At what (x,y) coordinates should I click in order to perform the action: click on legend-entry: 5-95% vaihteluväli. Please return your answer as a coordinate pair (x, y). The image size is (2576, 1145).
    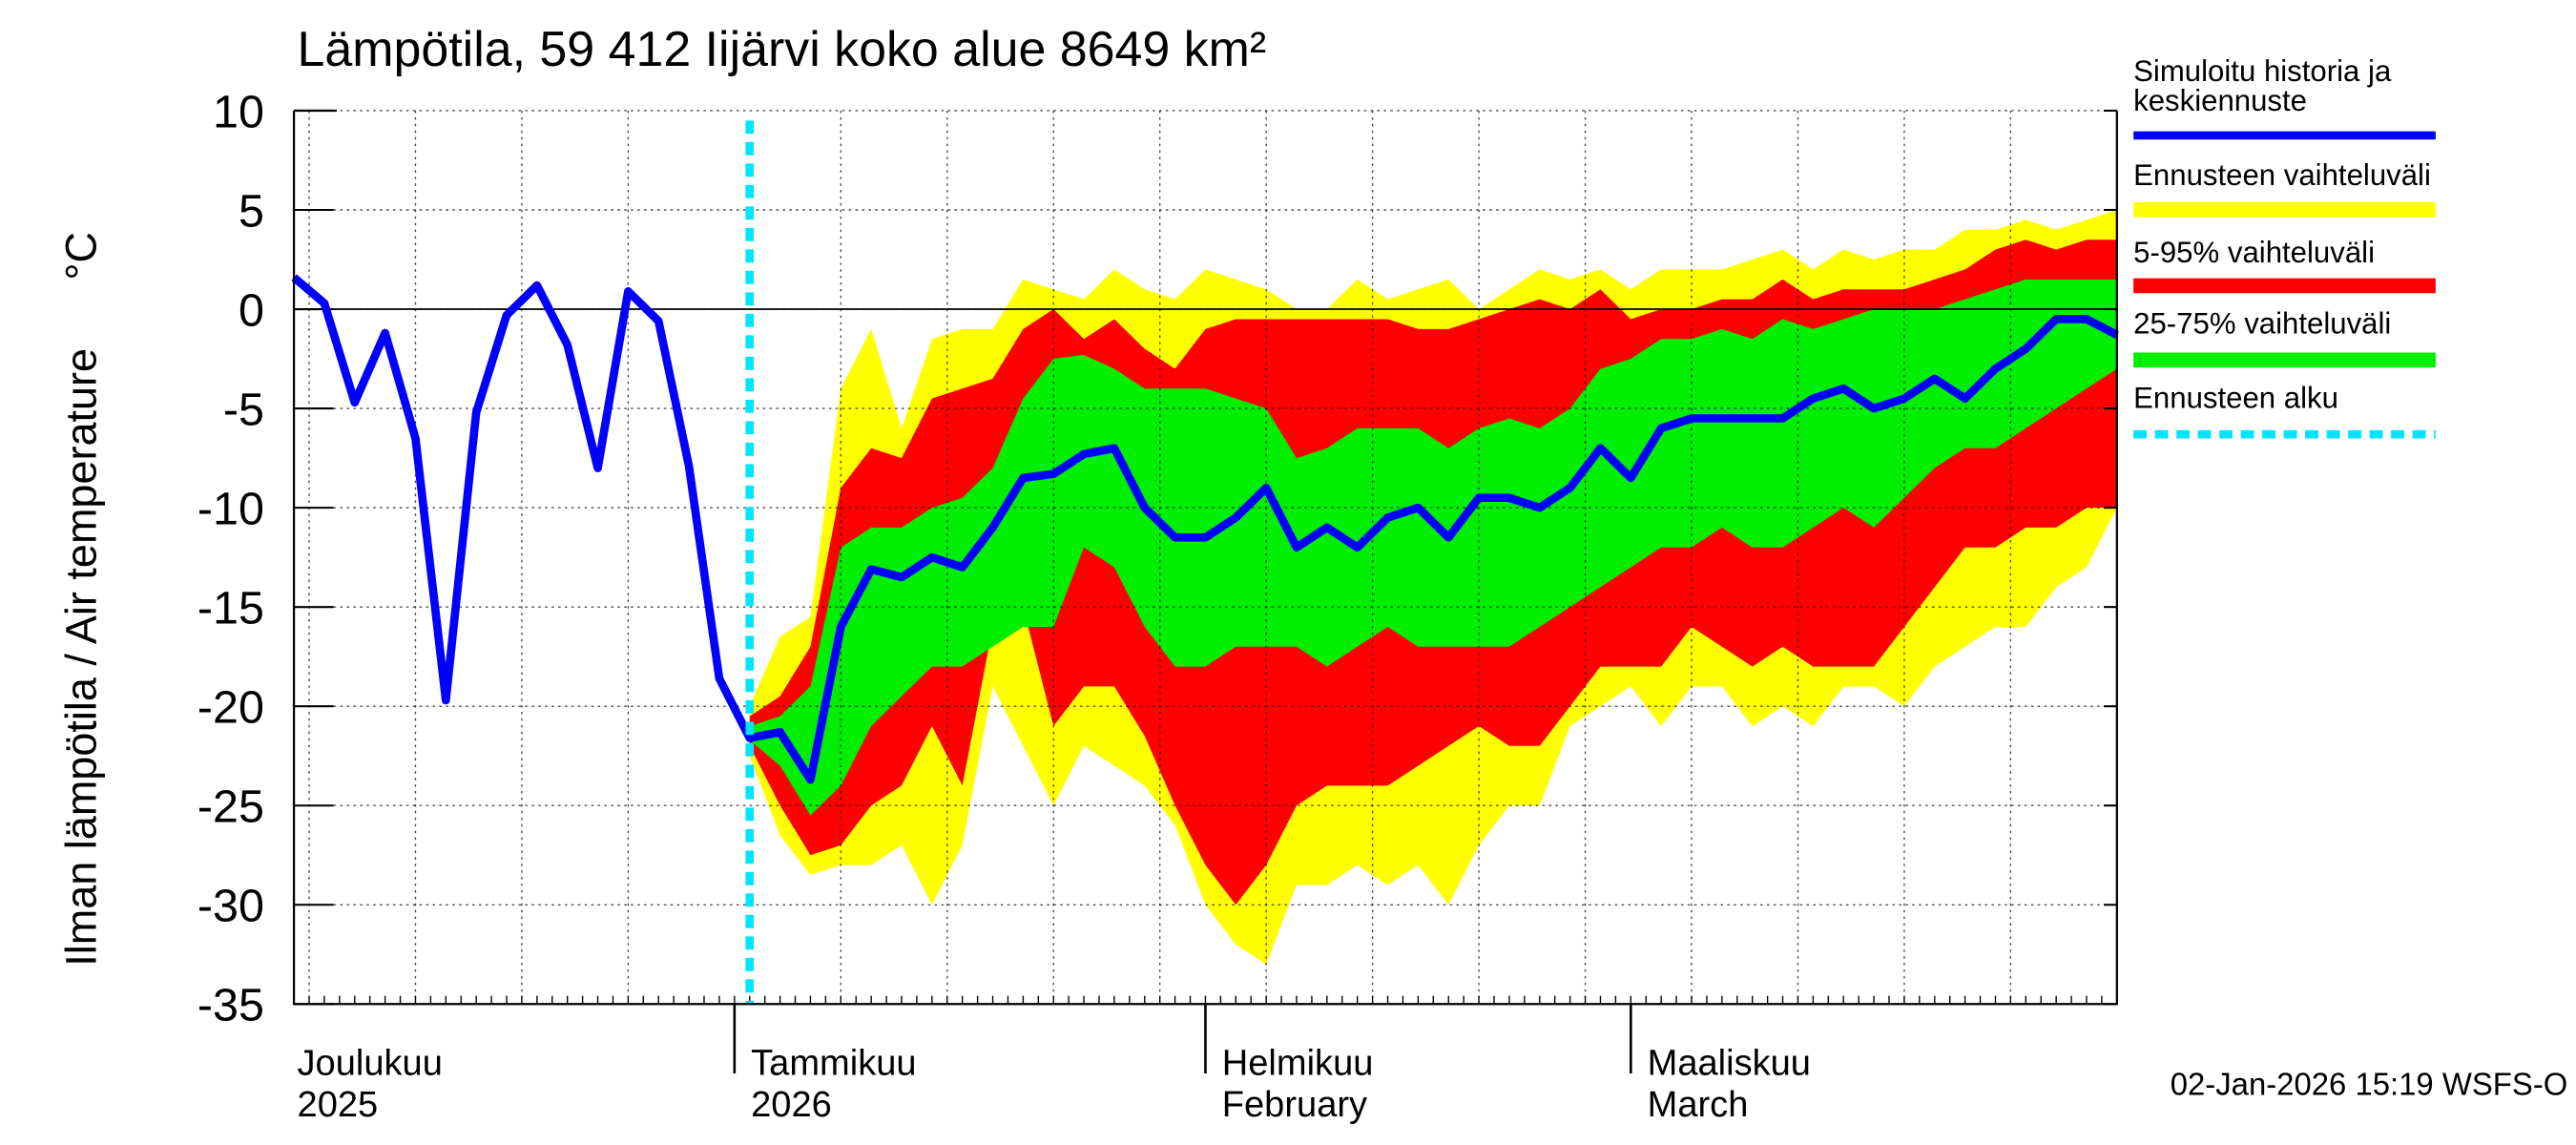
    Looking at the image, I should click on (2254, 254).